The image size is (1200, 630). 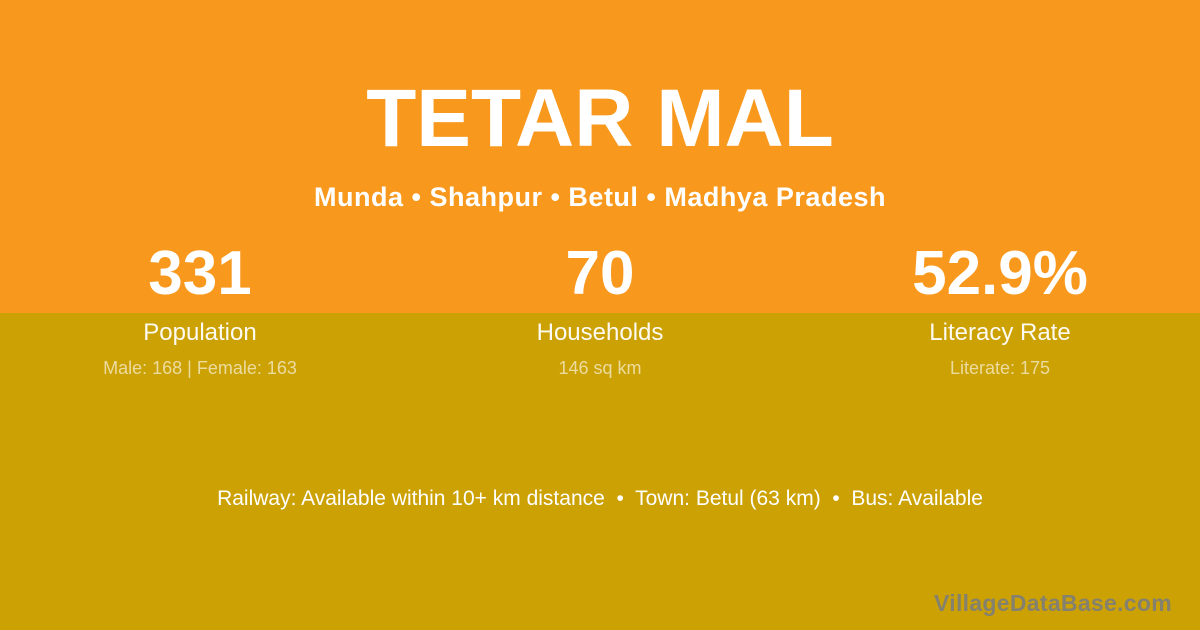 What do you see at coordinates (200, 273) in the screenshot?
I see `population-value: 331` at bounding box center [200, 273].